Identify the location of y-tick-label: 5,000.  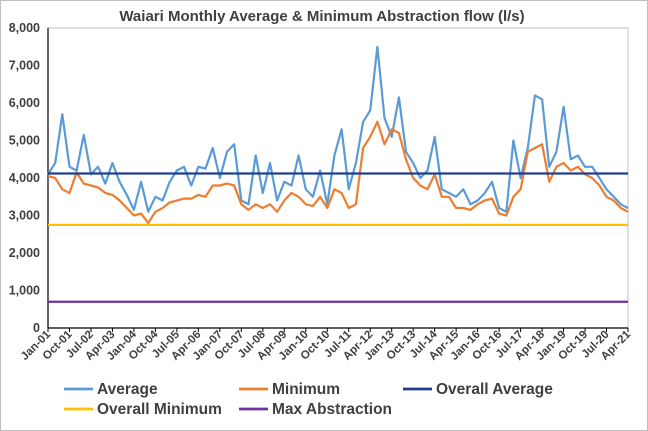
(24, 141).